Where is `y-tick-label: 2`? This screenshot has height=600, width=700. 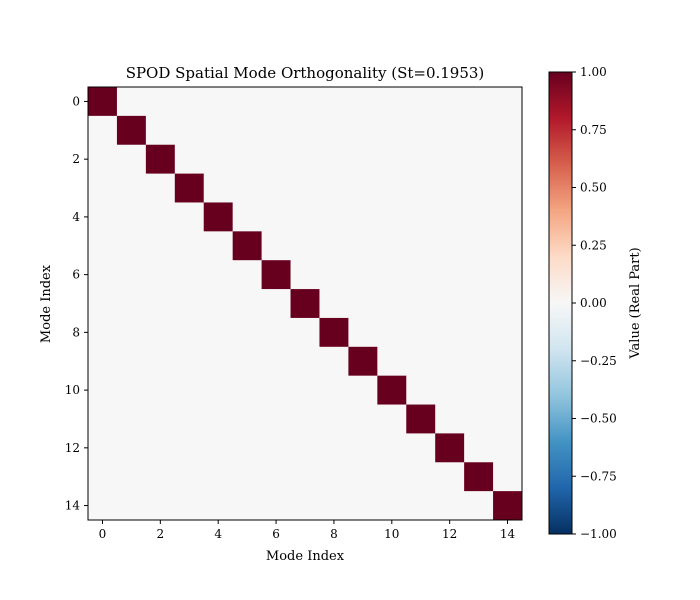 y-tick-label: 2 is located at coordinates (76, 159).